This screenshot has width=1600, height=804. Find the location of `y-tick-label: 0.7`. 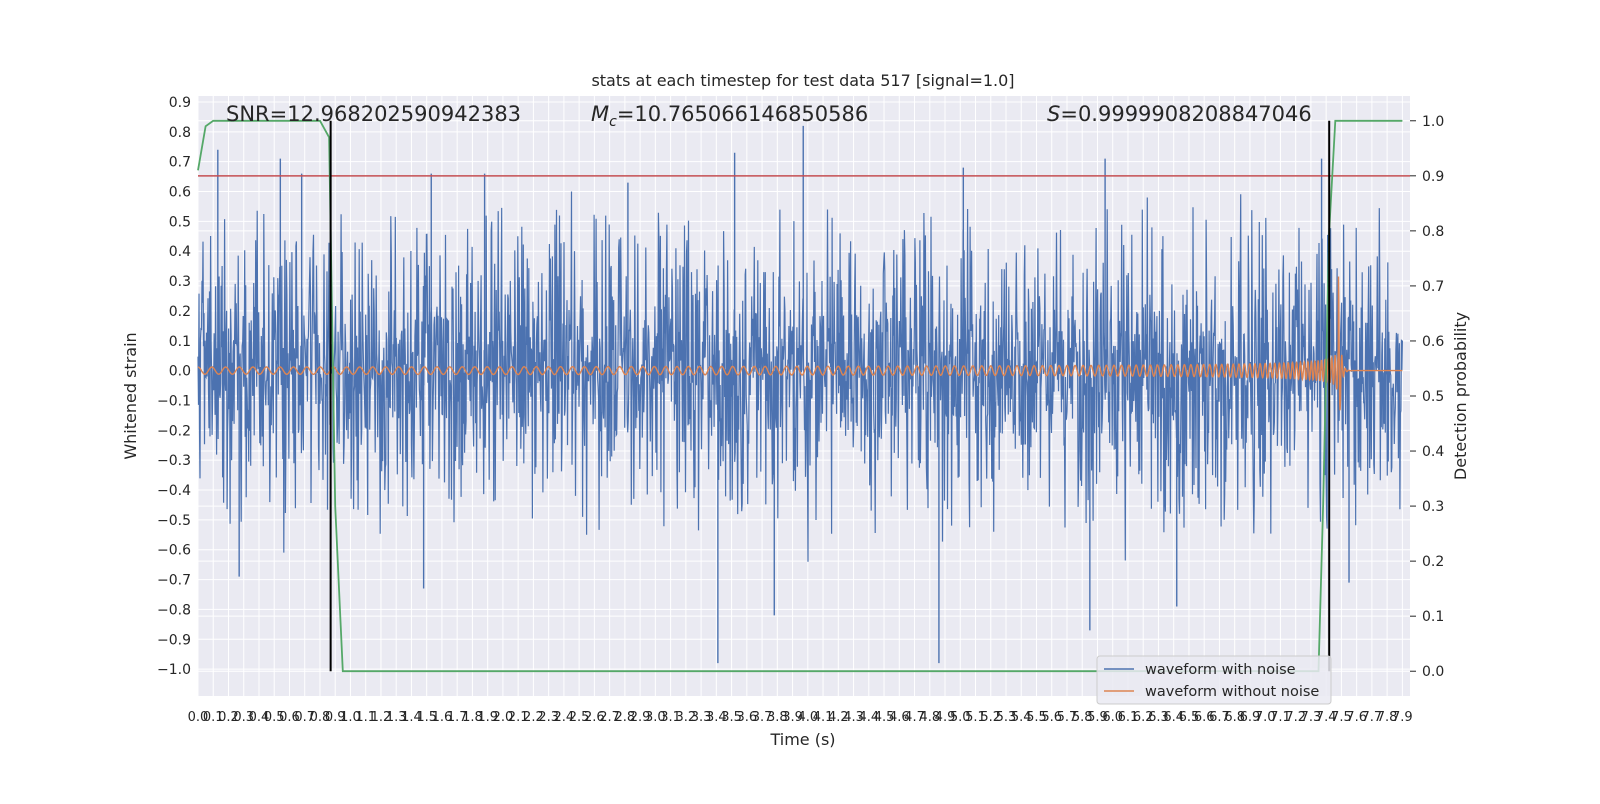

y-tick-label: 0.7 is located at coordinates (180, 163).